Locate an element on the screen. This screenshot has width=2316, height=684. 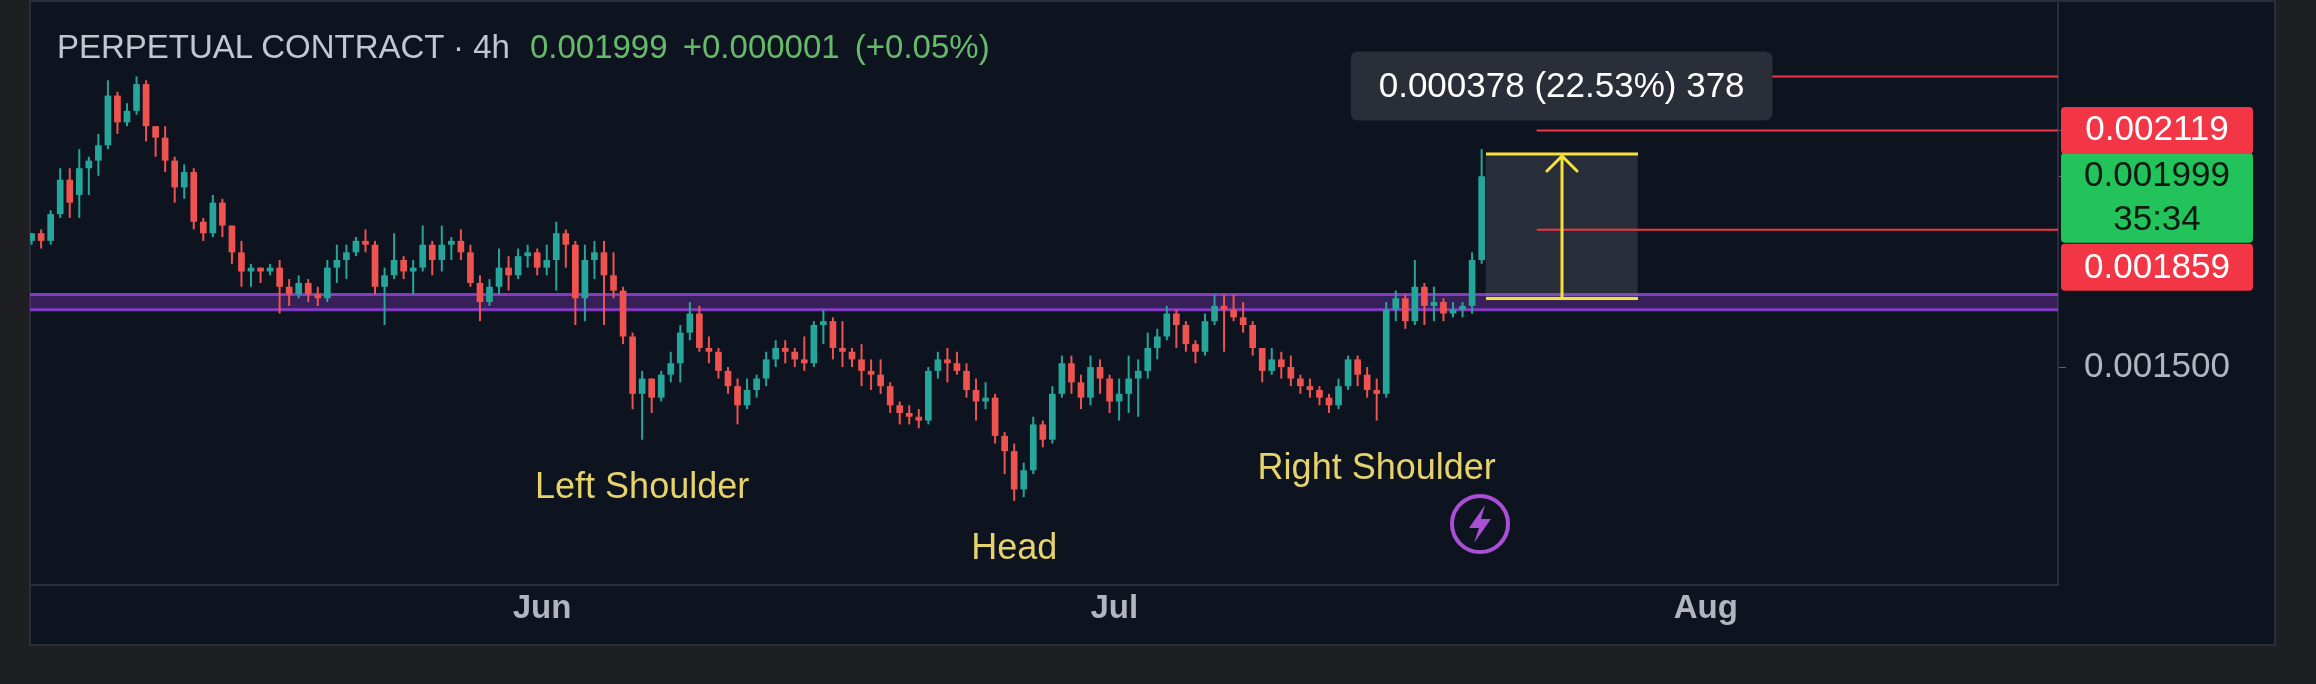
annotation: Head is located at coordinates (1014, 546).